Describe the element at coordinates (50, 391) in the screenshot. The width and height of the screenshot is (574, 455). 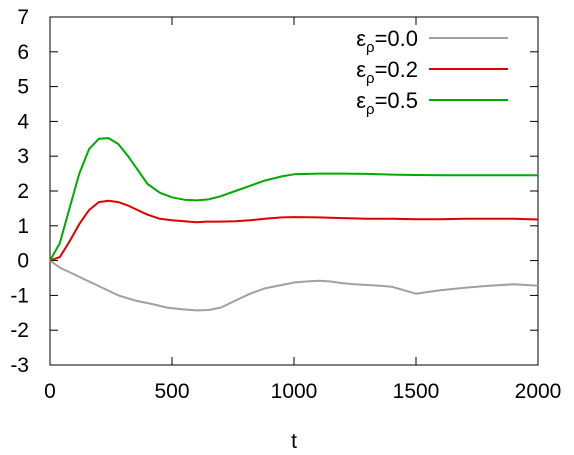
I see `x-tick-label: 0` at that location.